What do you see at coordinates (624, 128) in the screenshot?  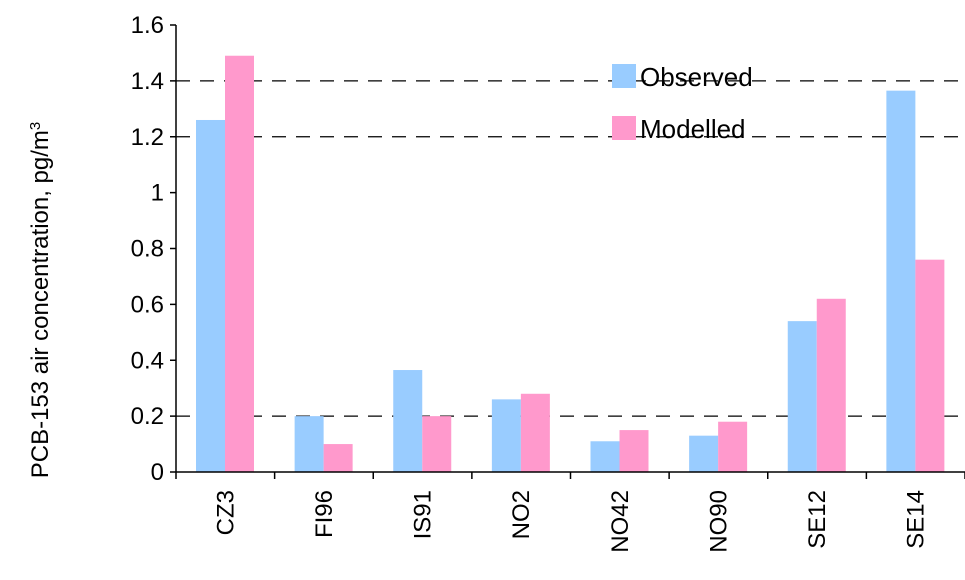 I see `legend-swatch-modelled` at bounding box center [624, 128].